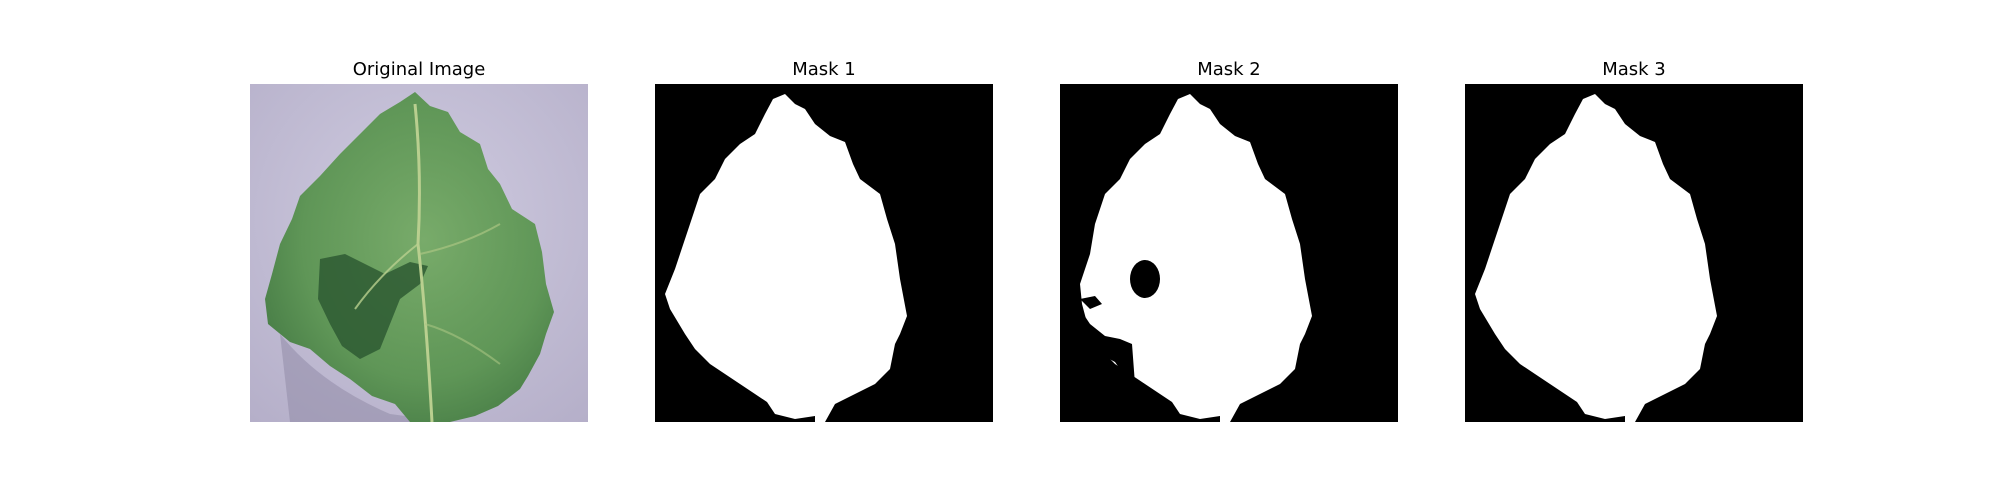 The height and width of the screenshot is (500, 2000). Describe the element at coordinates (824, 69) in the screenshot. I see `title-mask-1: Mask 1` at that location.